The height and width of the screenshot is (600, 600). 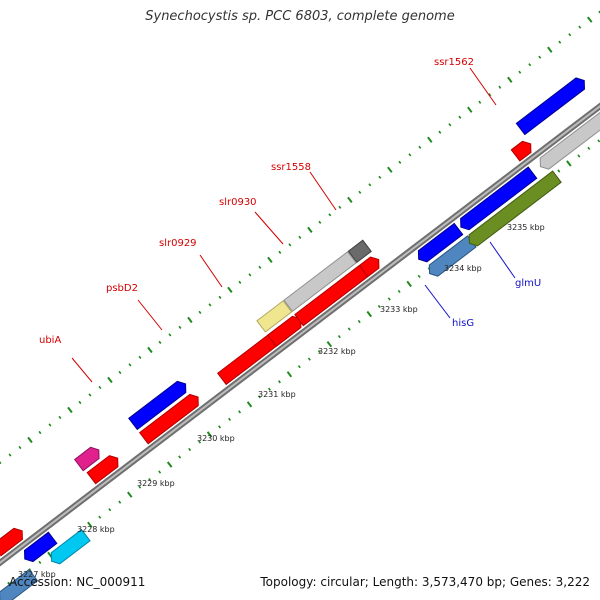 I want to click on gene-ssr1562, so click(x=522, y=150).